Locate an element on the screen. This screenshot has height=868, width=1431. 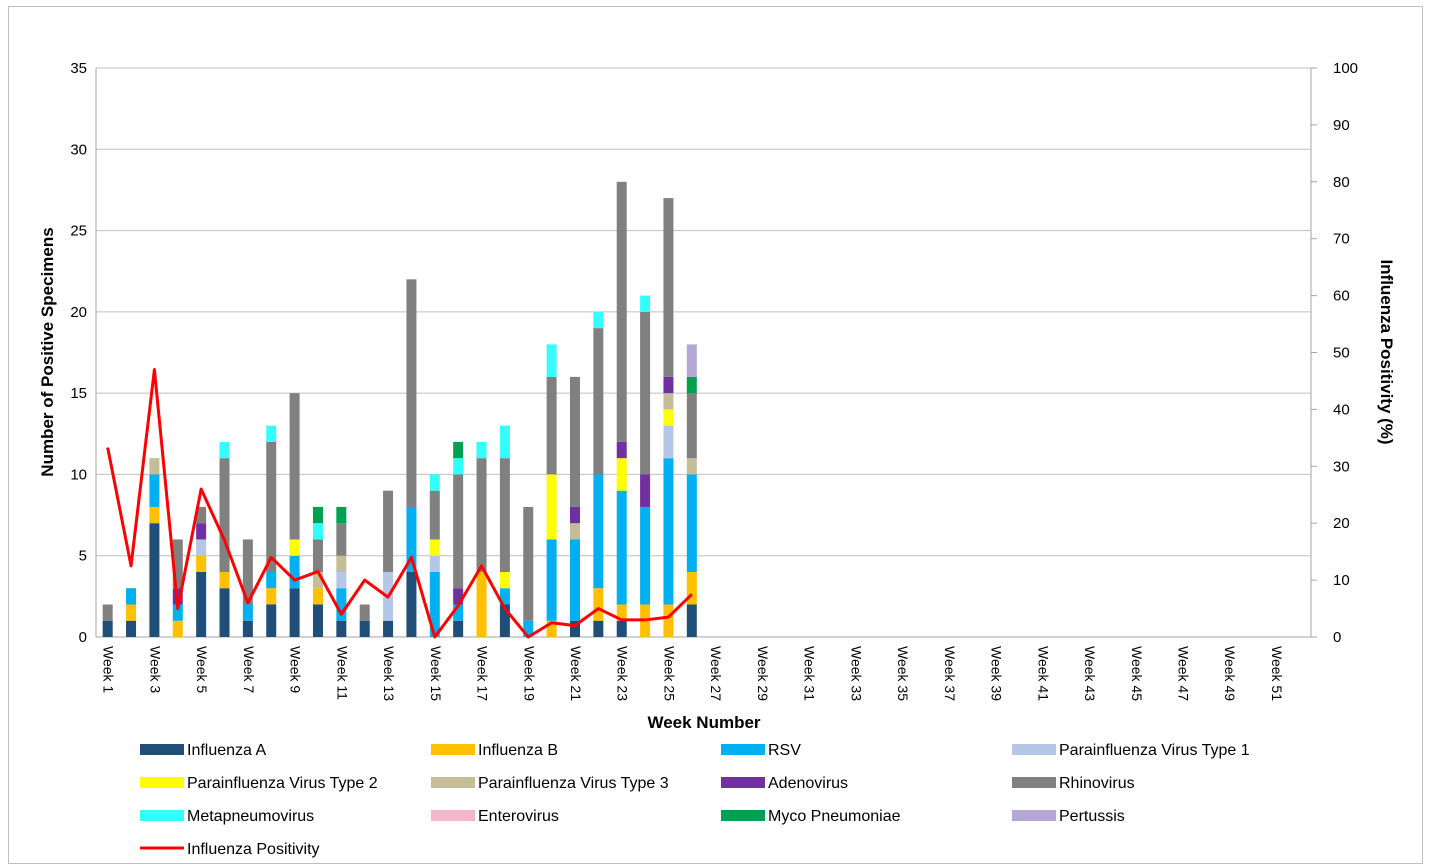
x-tick-label: Week 43 is located at coordinates (1090, 673).